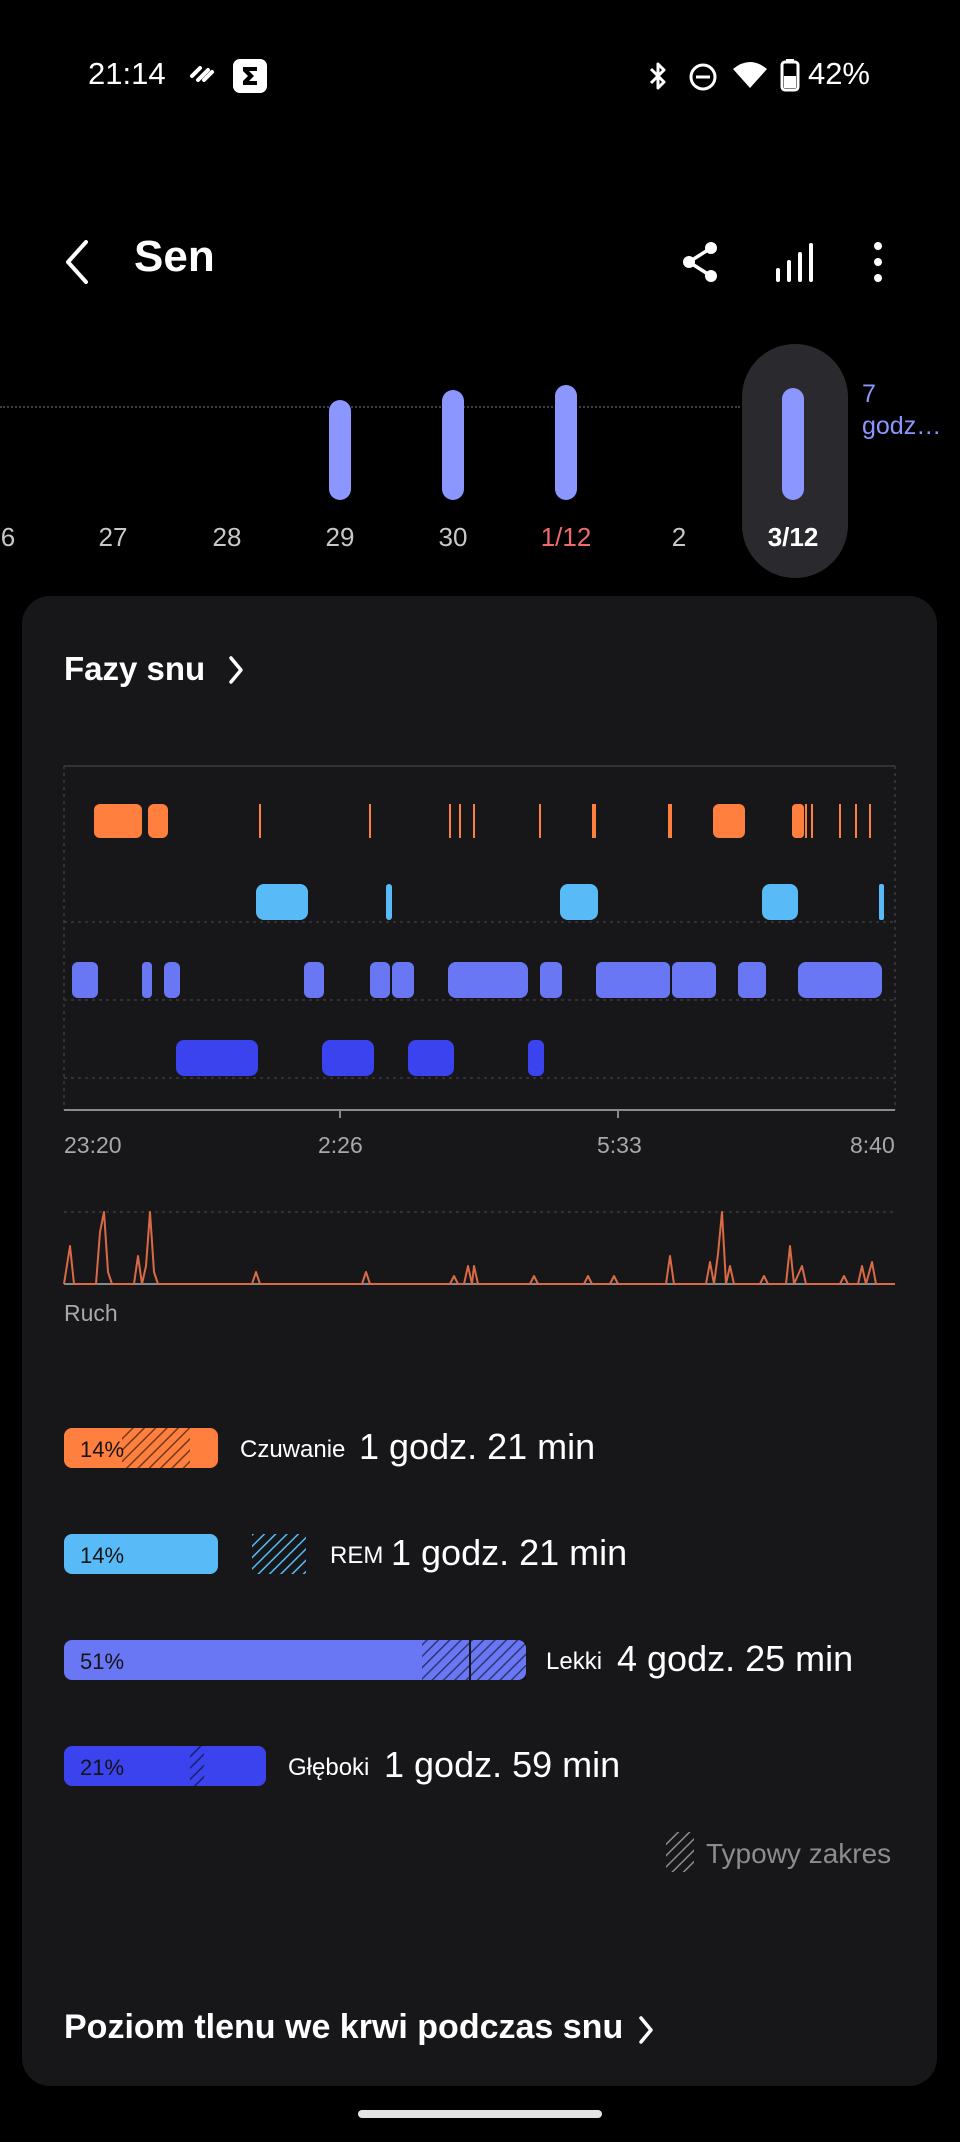 Image resolution: width=960 pixels, height=2142 pixels. What do you see at coordinates (202, 74) in the screenshot?
I see `tasker-icon` at bounding box center [202, 74].